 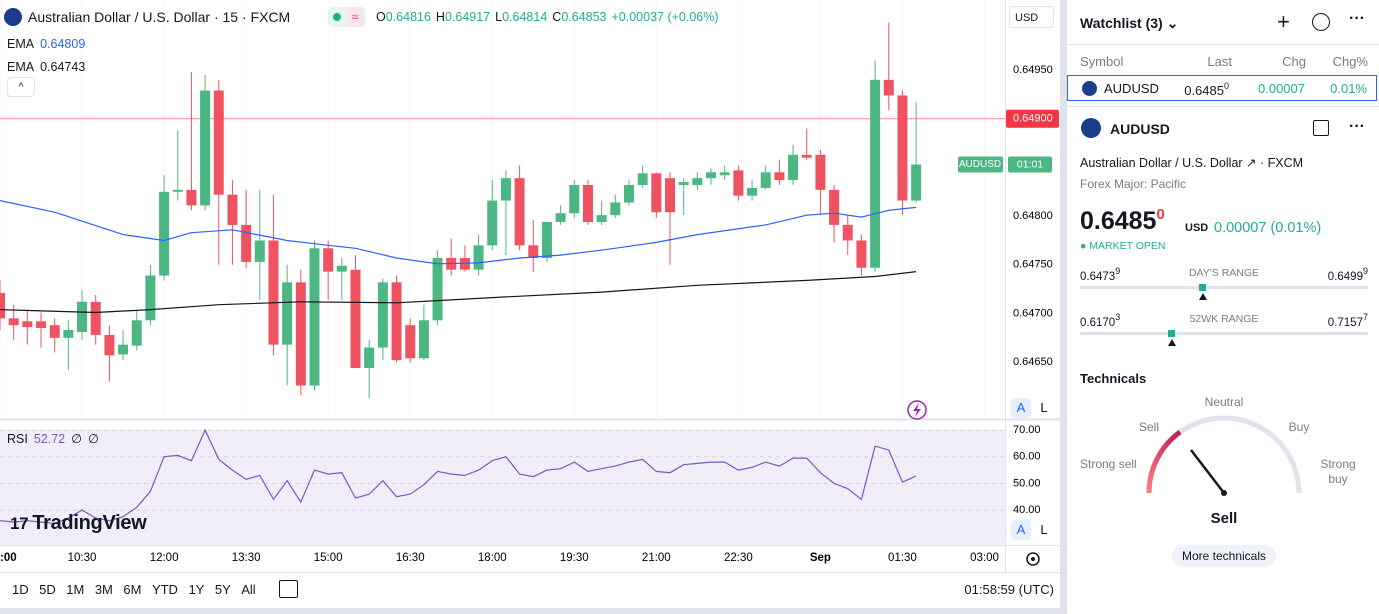 What do you see at coordinates (656, 558) in the screenshot?
I see `x-tick-label: 21:00` at bounding box center [656, 558].